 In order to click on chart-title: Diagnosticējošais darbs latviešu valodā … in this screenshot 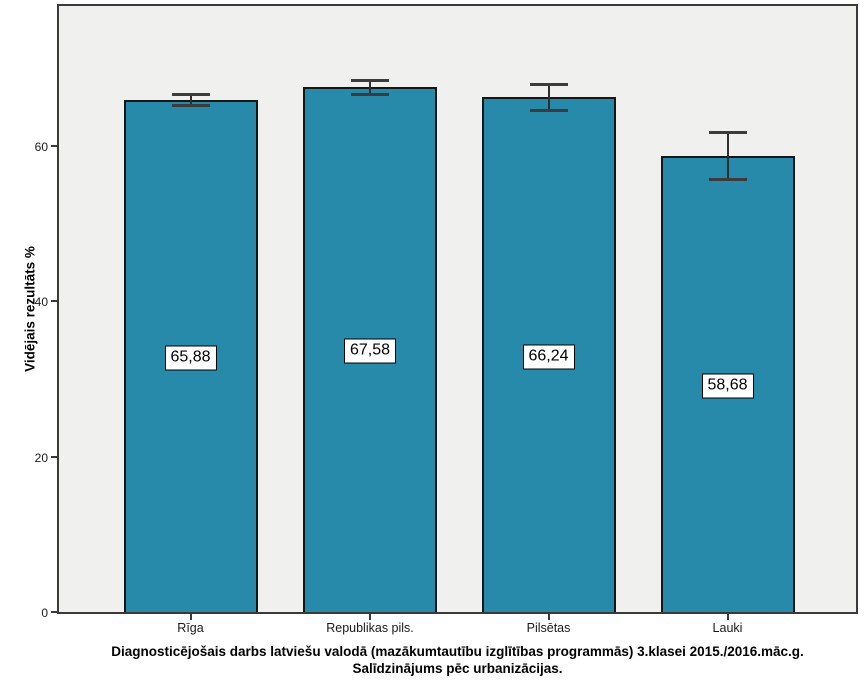, I will do `click(457, 660)`.